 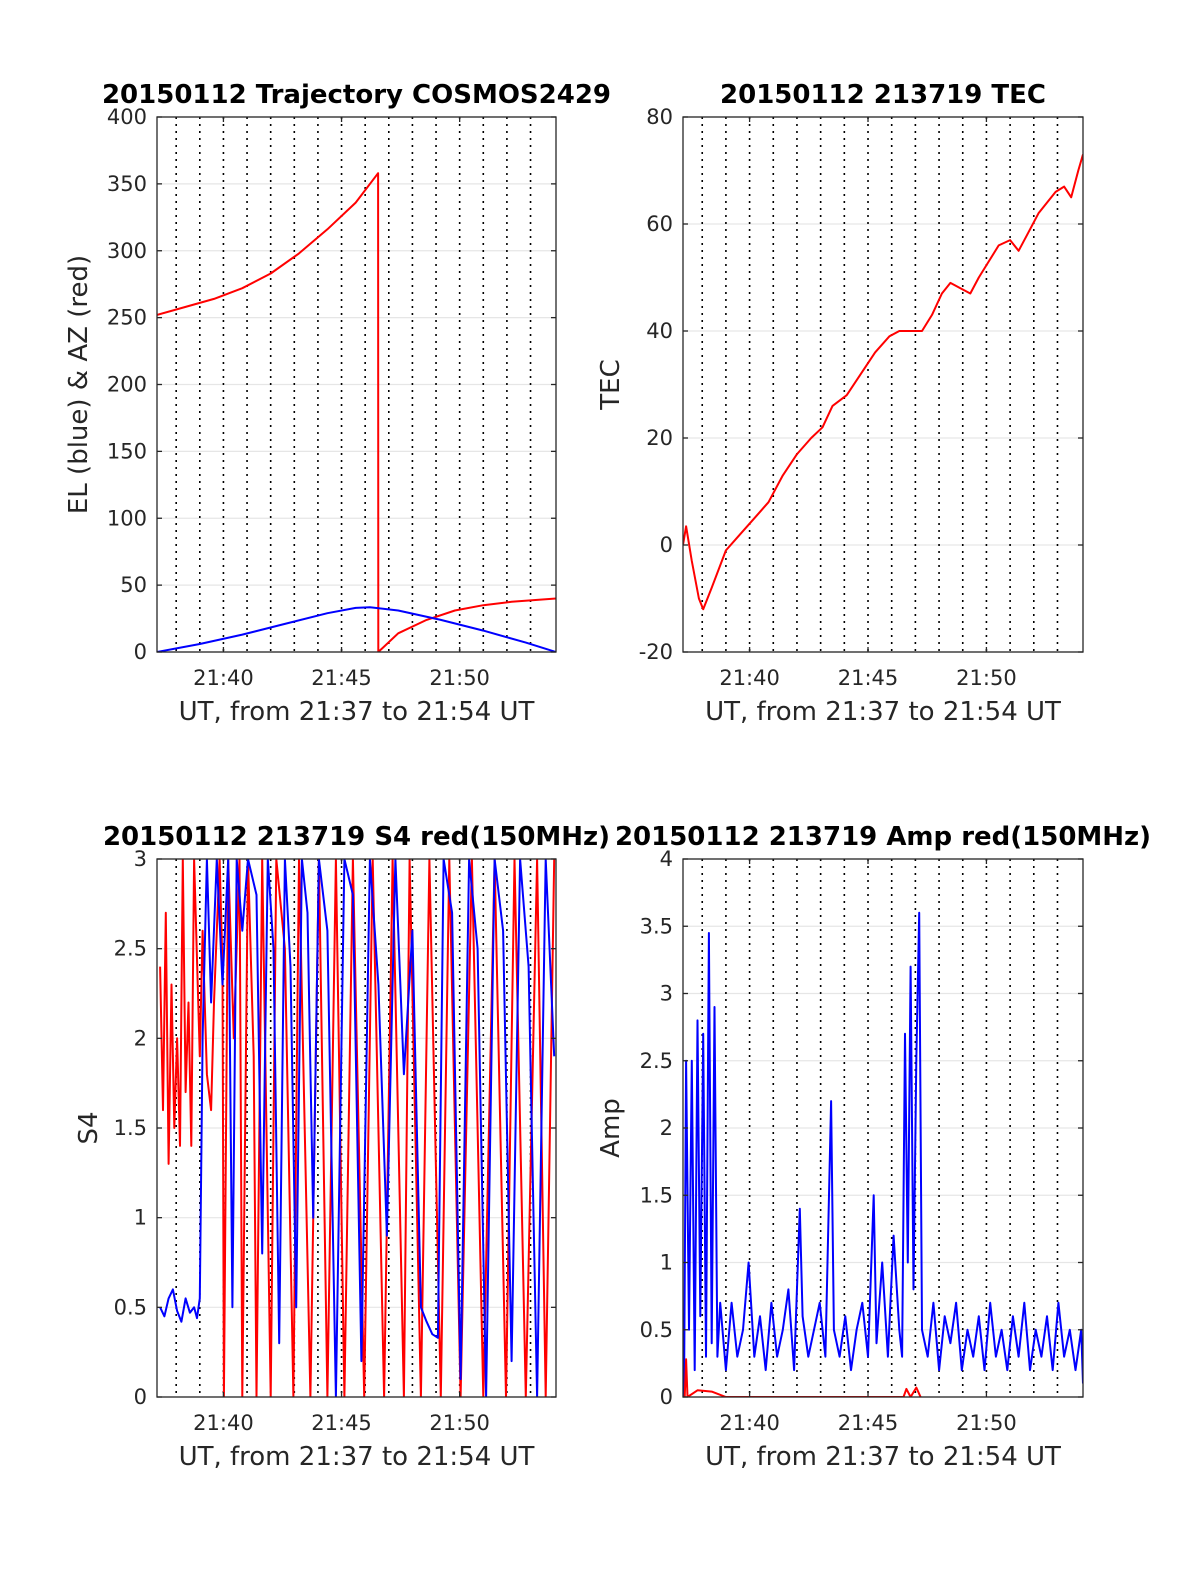 I want to click on amp-ytick-label: 2, so click(x=666, y=1128).